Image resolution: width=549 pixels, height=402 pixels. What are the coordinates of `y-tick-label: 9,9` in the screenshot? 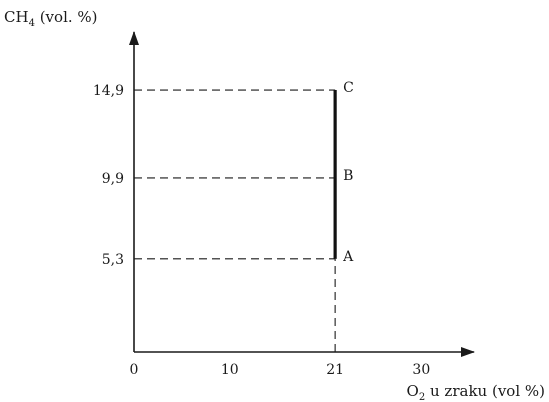 It's located at (113, 179).